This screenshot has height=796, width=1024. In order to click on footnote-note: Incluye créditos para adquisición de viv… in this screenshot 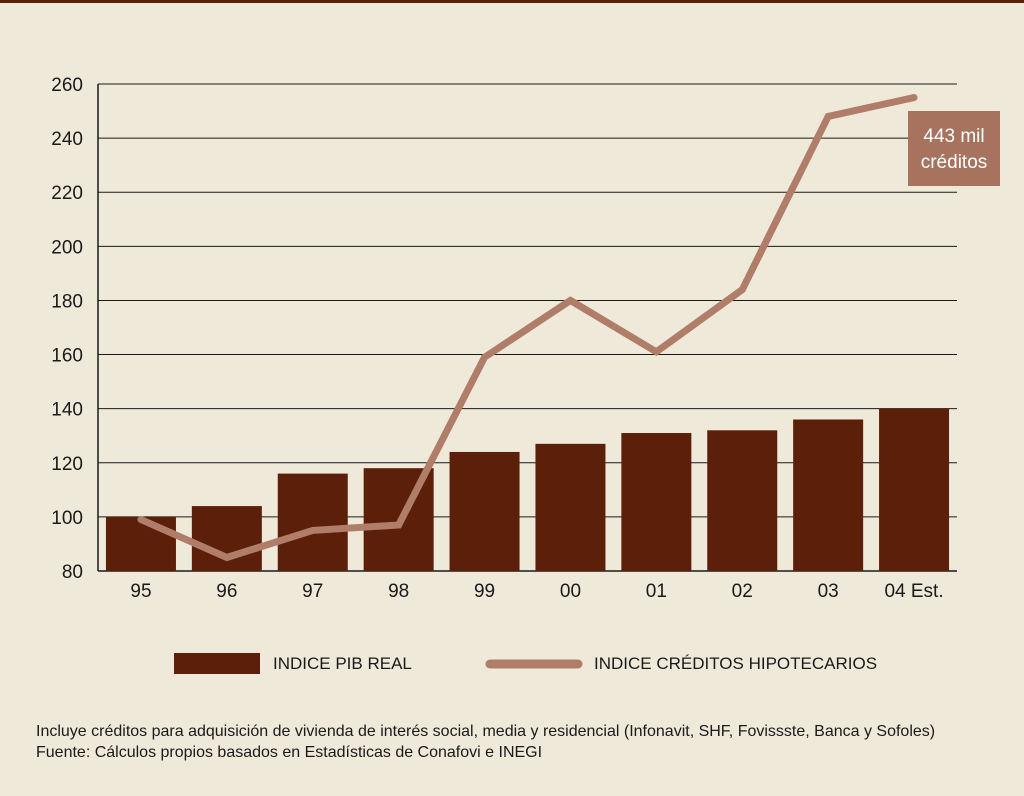, I will do `click(486, 731)`.